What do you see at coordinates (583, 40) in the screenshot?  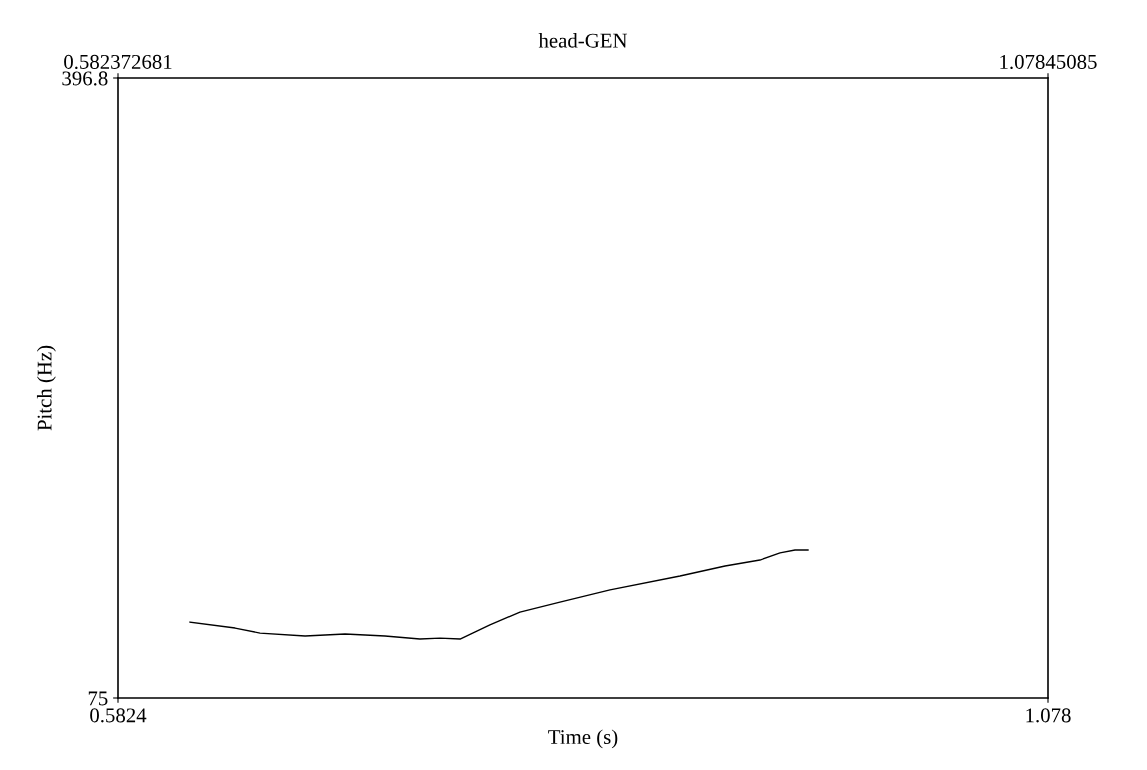 I see `chart-title: head-GEN` at bounding box center [583, 40].